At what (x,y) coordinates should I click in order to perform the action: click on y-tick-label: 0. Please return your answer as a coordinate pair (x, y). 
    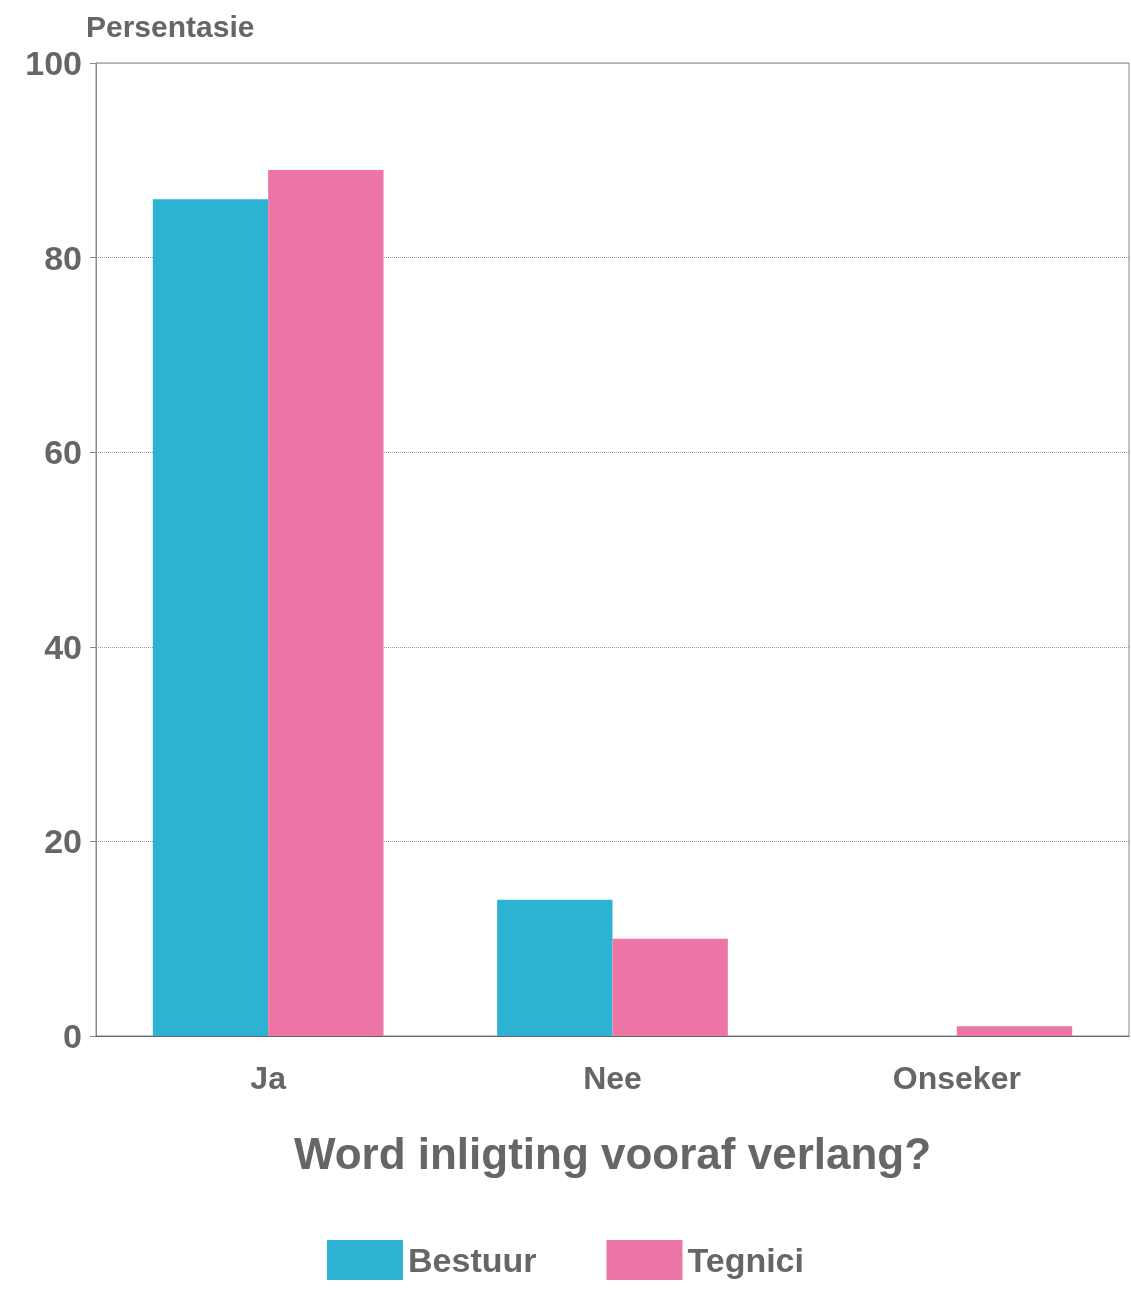
    Looking at the image, I should click on (72, 1036).